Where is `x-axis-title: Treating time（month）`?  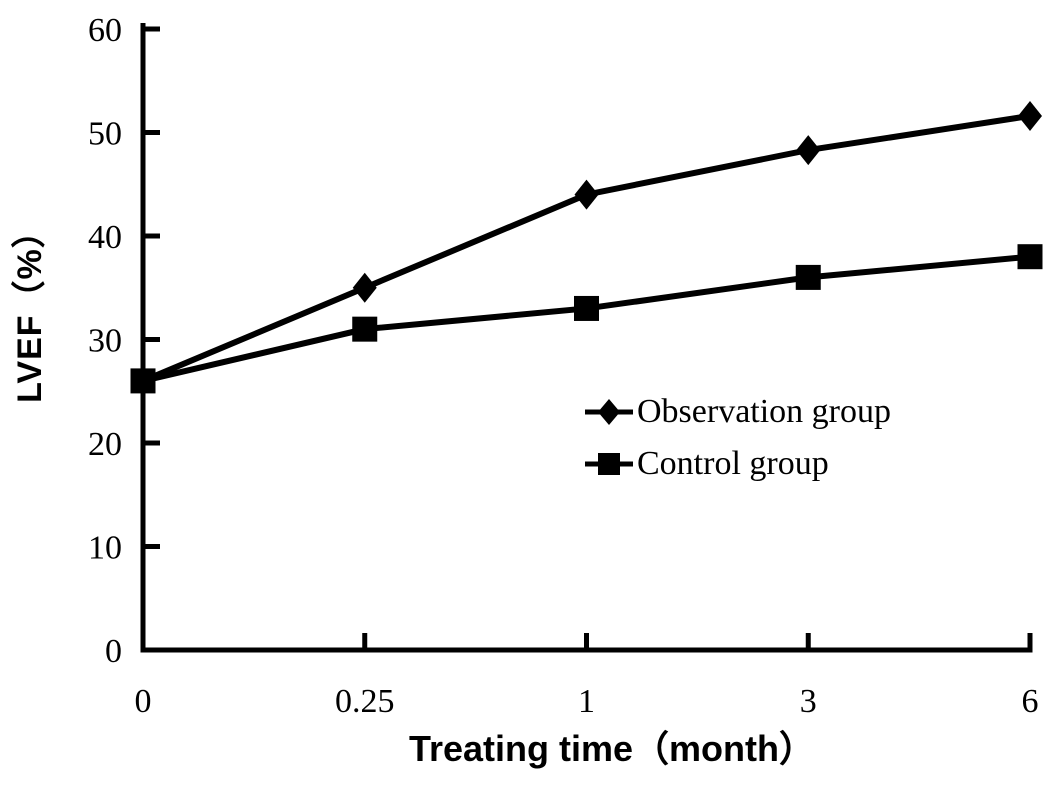 x-axis-title: Treating time（month） is located at coordinates (612, 748).